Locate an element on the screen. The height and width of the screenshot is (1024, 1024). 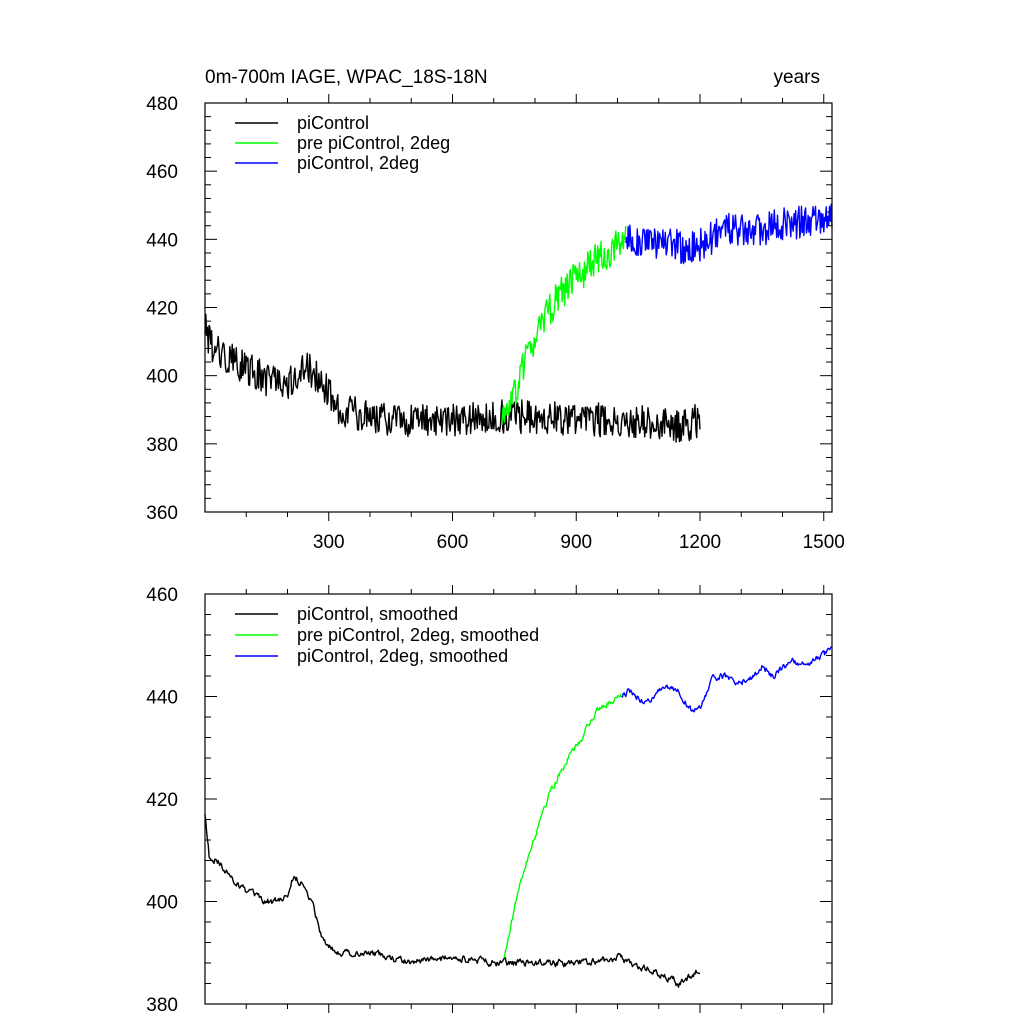
chart-units-label: years is located at coordinates (797, 77).